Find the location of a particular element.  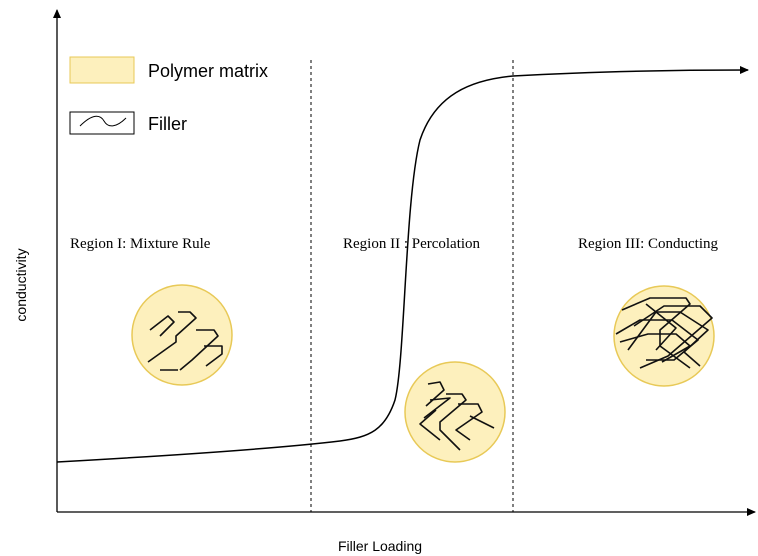

x-axis-label: Filler Loading is located at coordinates (380, 546).